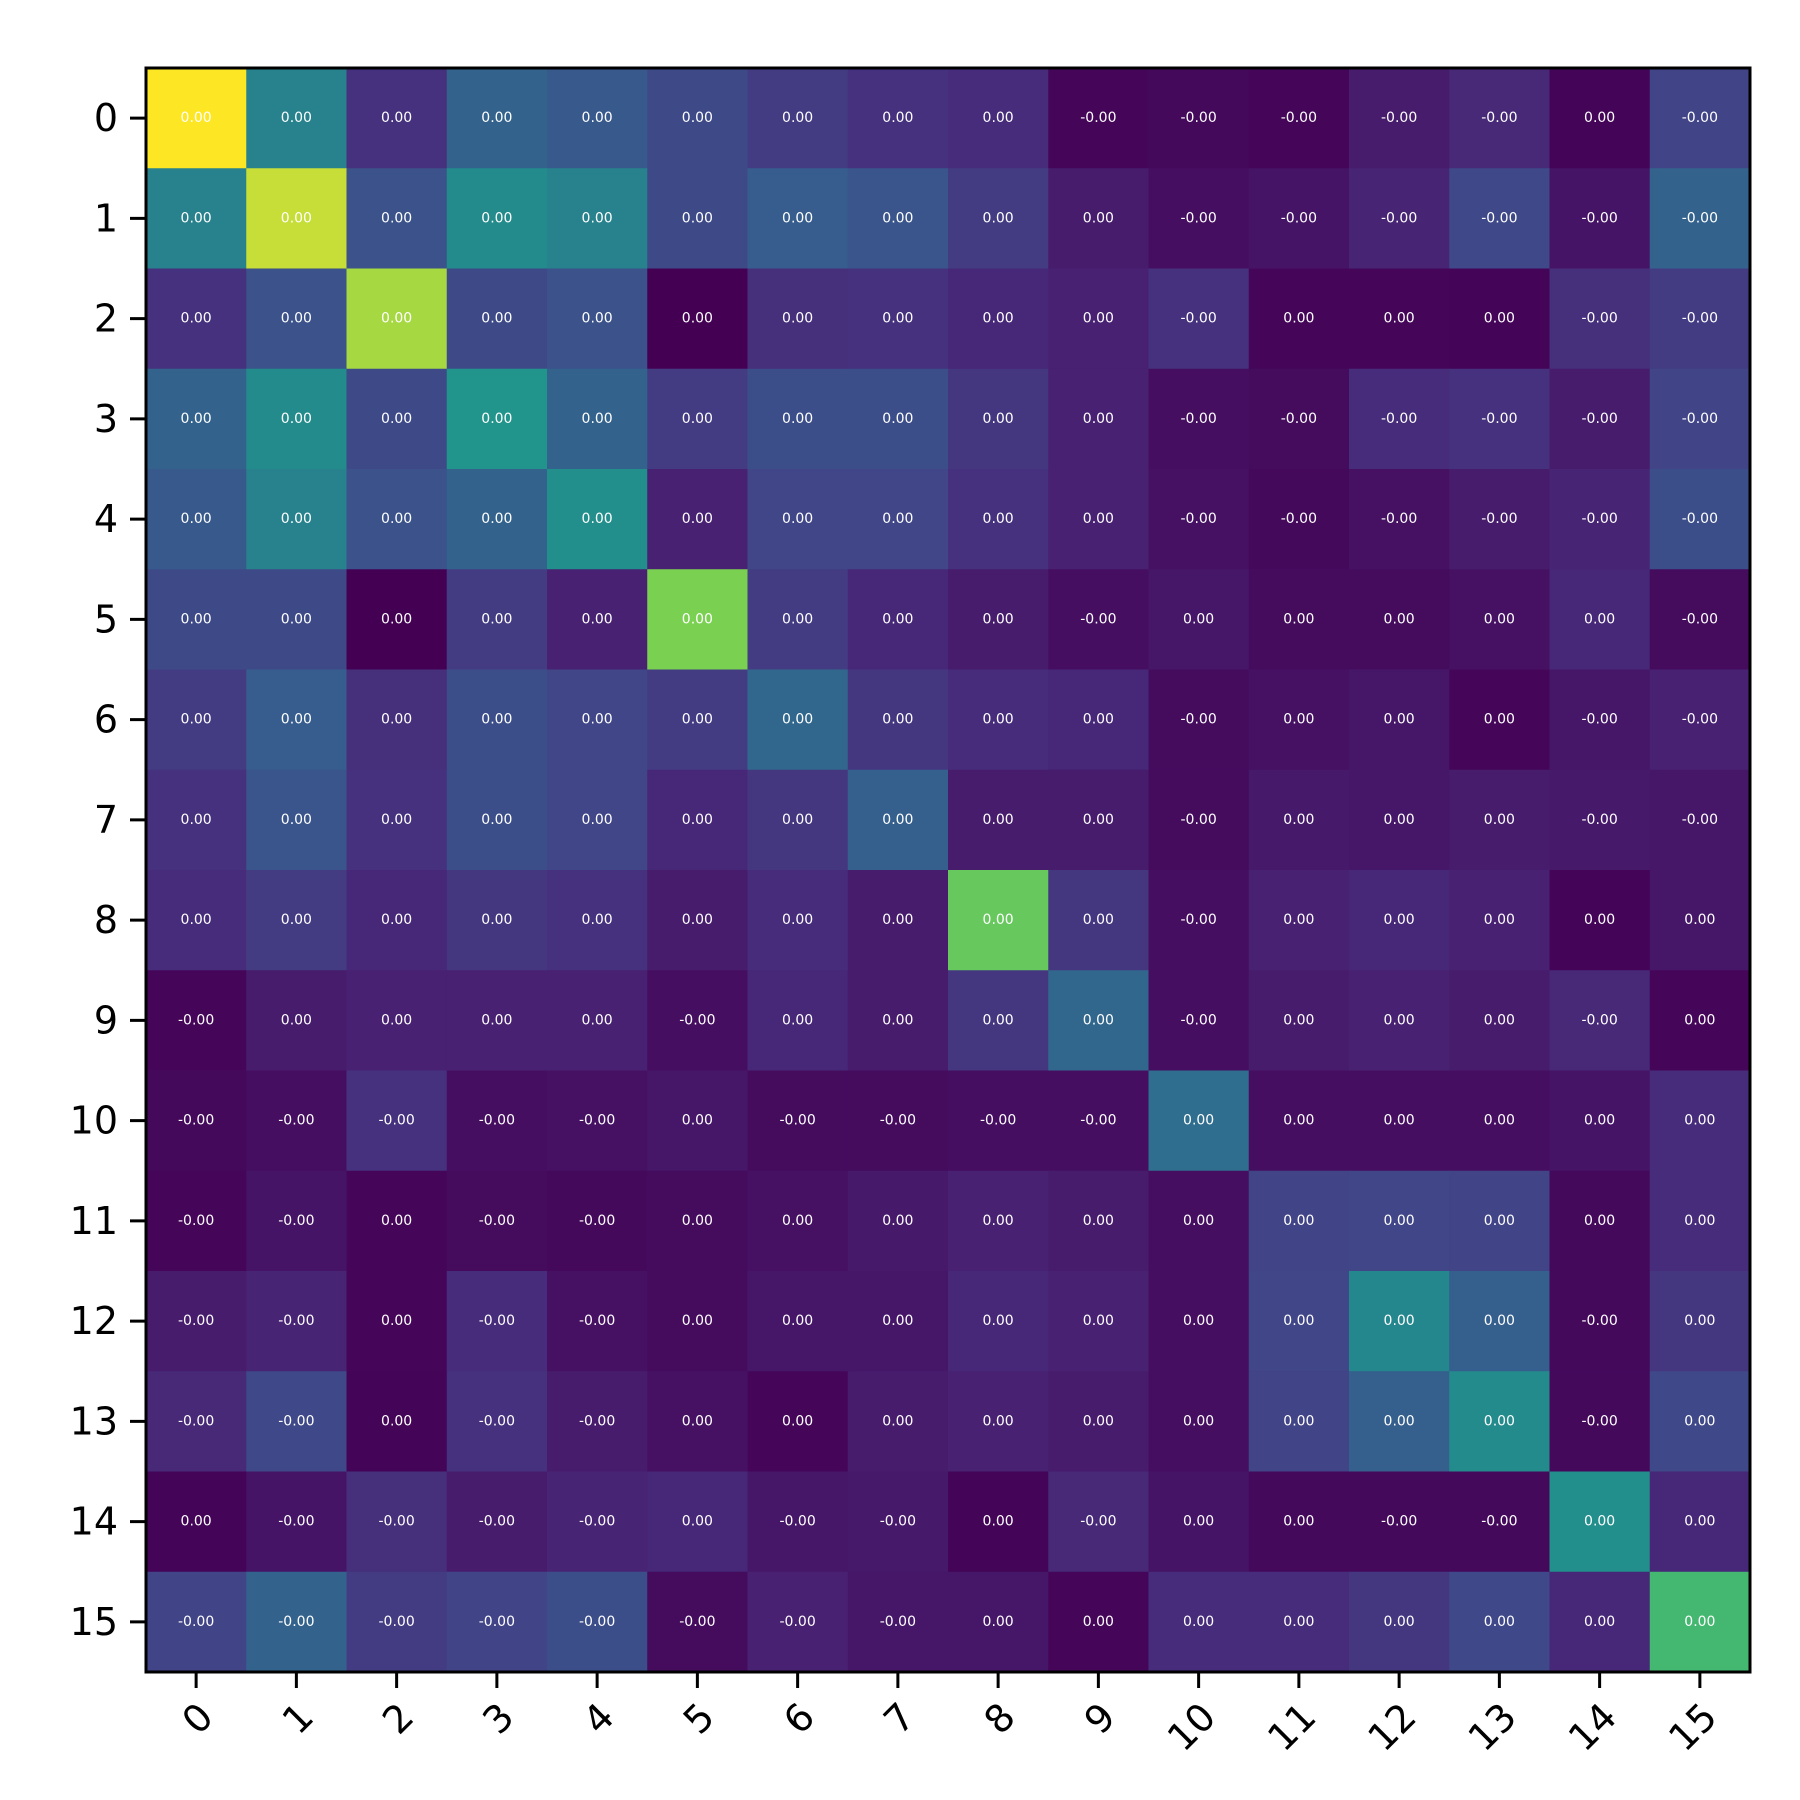 Image resolution: width=1800 pixels, height=1800 pixels. I want to click on cell-label-0-10: -0.00, so click(1199, 118).